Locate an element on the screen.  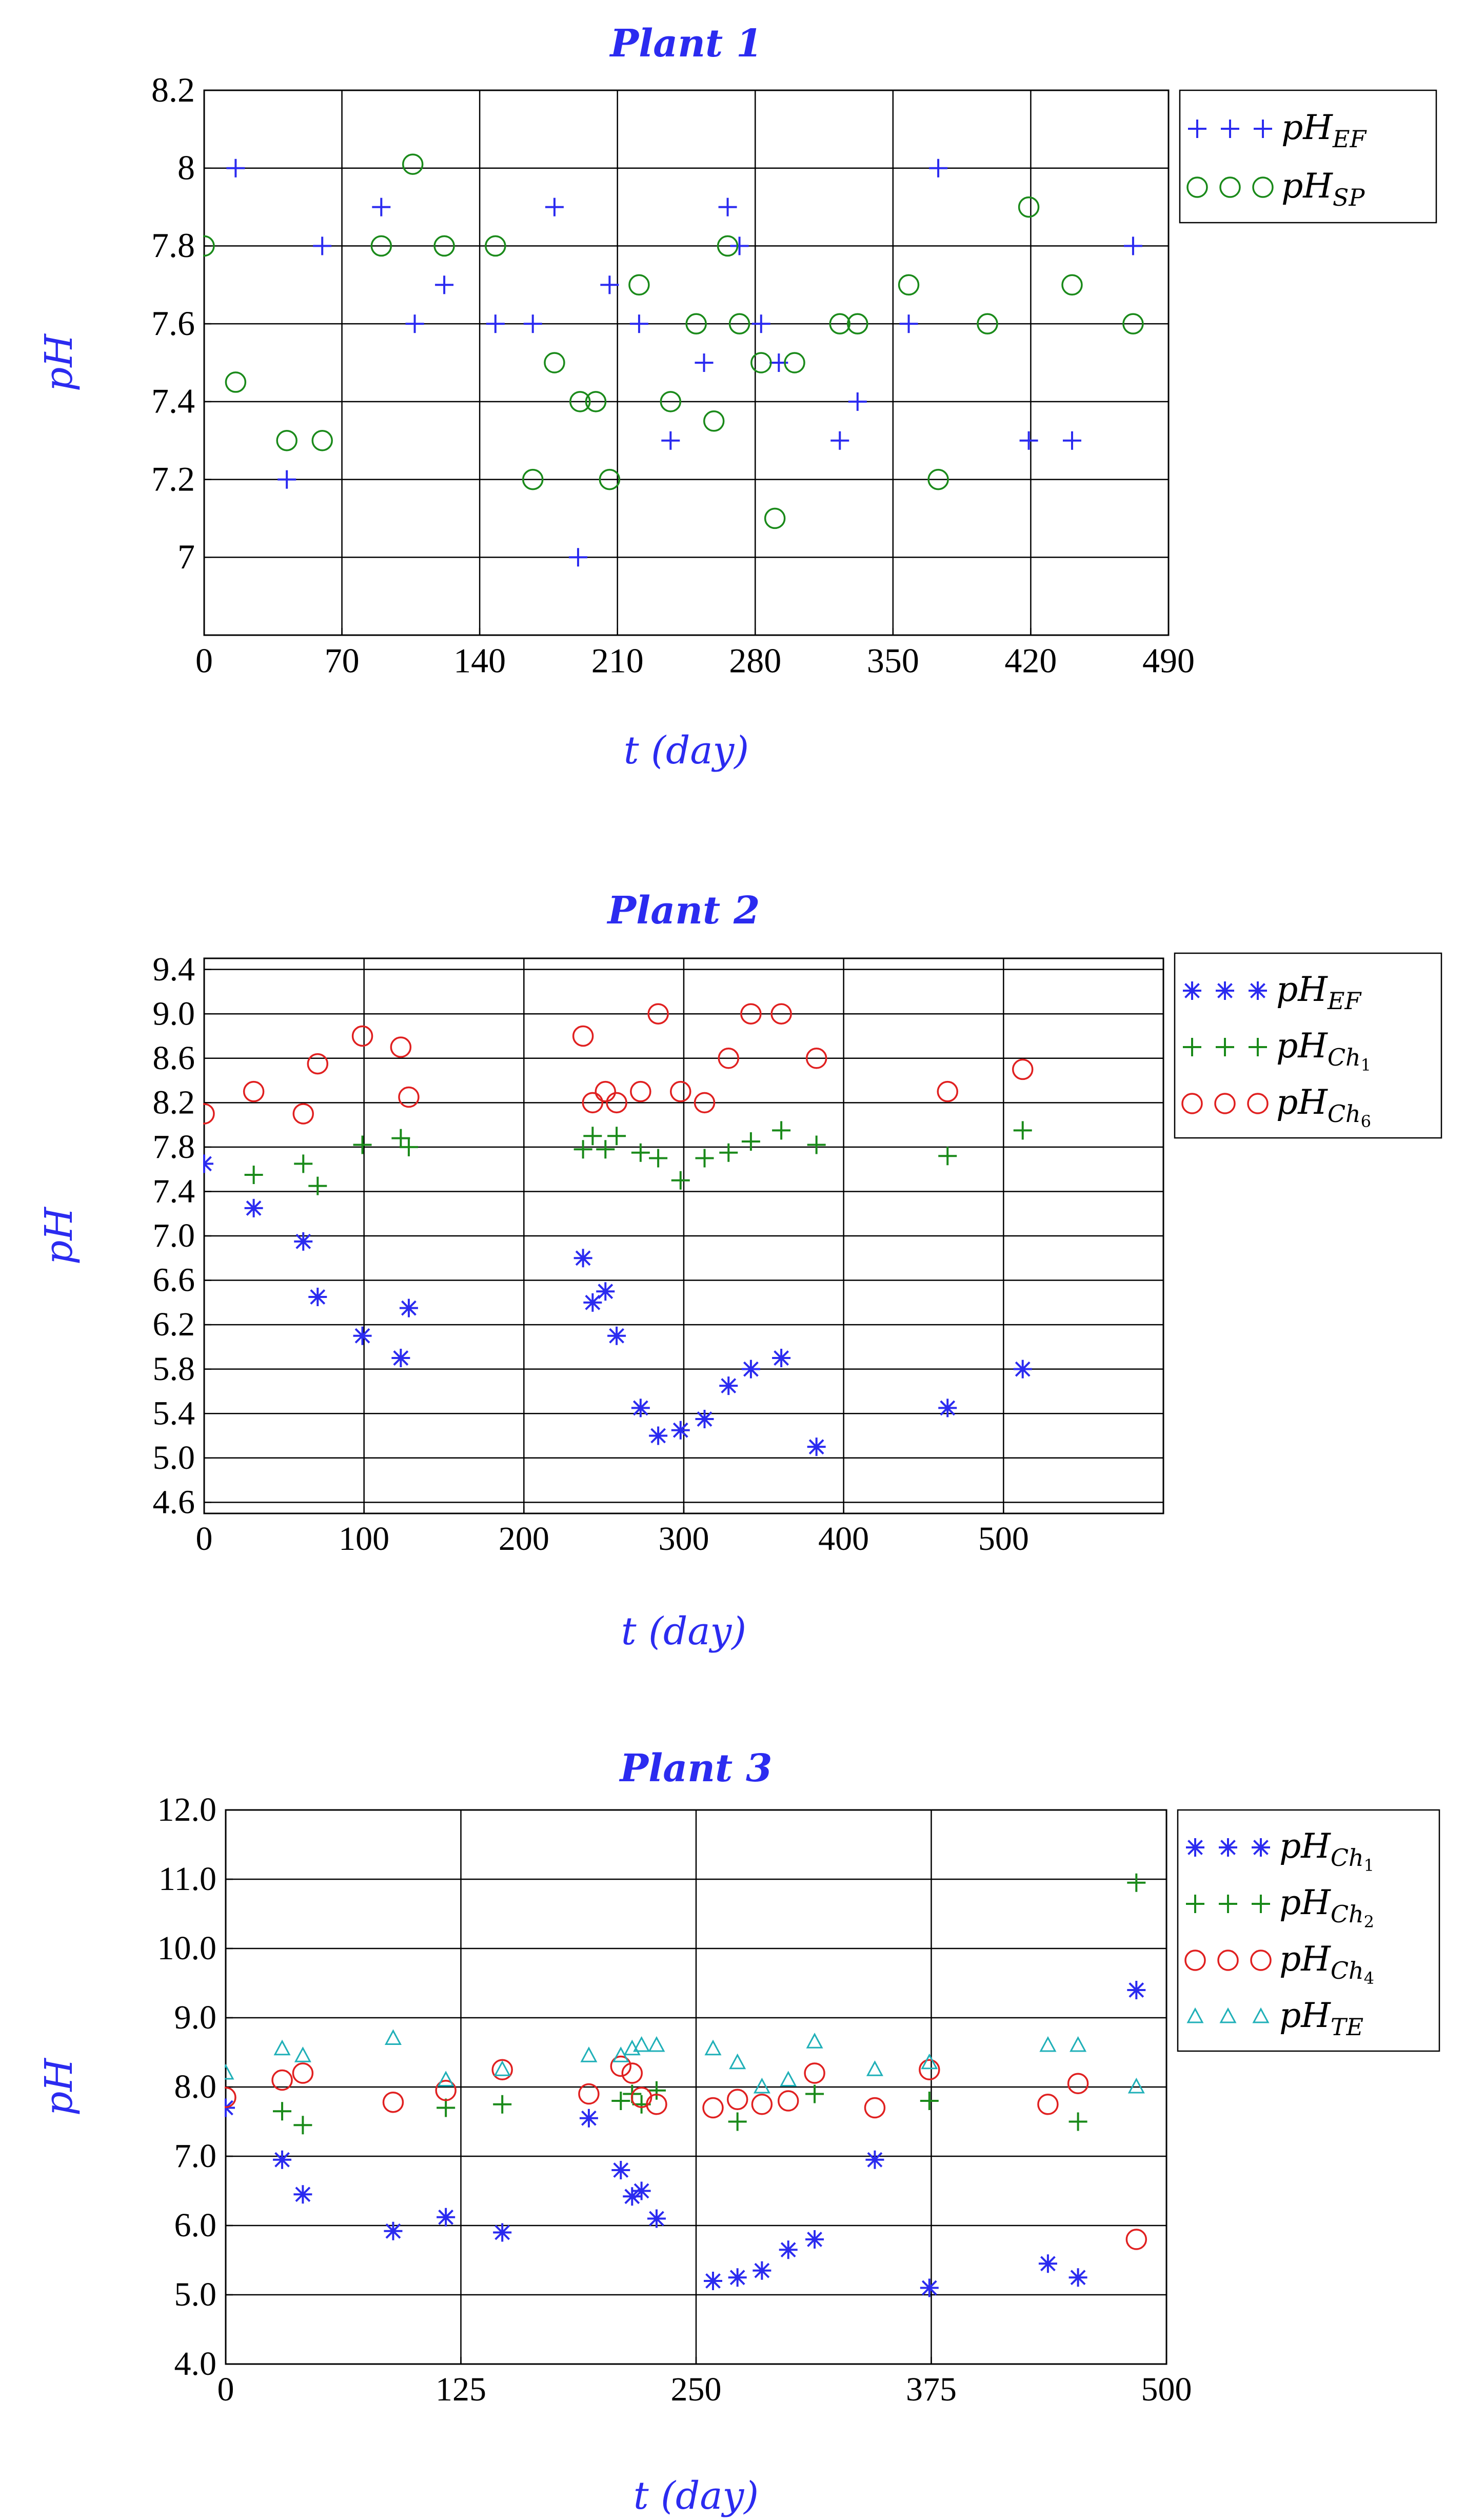
legend-label: pHCh6 is located at coordinates (1323, 1106).